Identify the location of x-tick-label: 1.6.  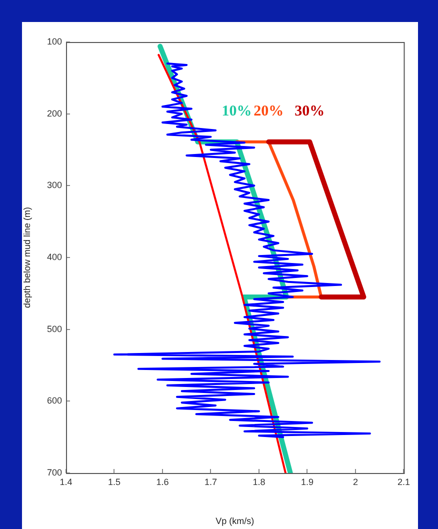
(162, 481).